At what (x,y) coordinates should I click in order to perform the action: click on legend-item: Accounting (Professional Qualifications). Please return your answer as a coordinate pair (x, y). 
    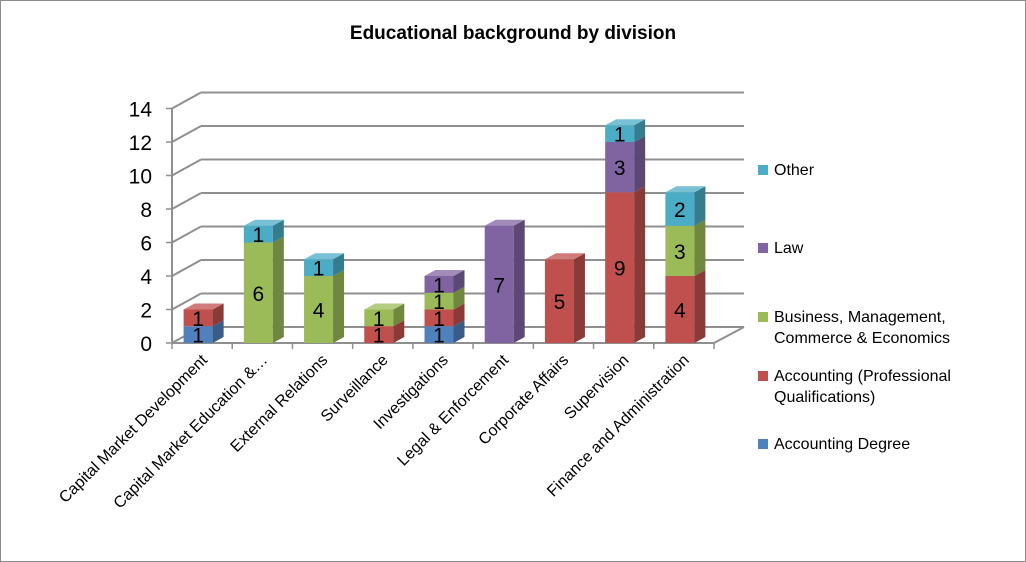
    Looking at the image, I should click on (886, 387).